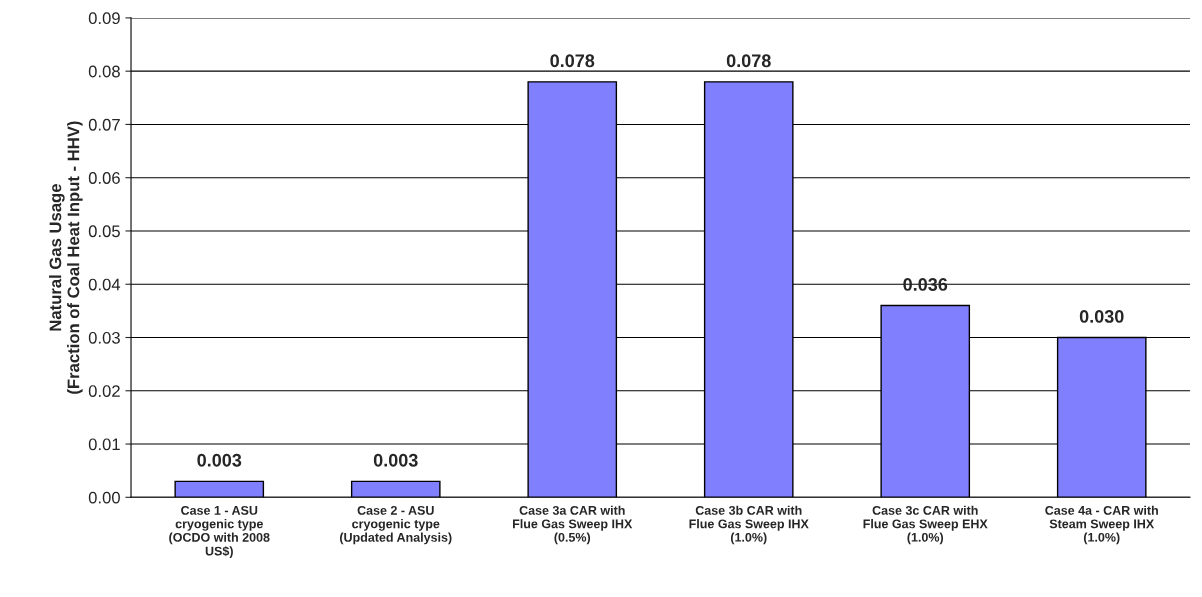  Describe the element at coordinates (104, 231) in the screenshot. I see `y-tick-label: 0.05` at that location.